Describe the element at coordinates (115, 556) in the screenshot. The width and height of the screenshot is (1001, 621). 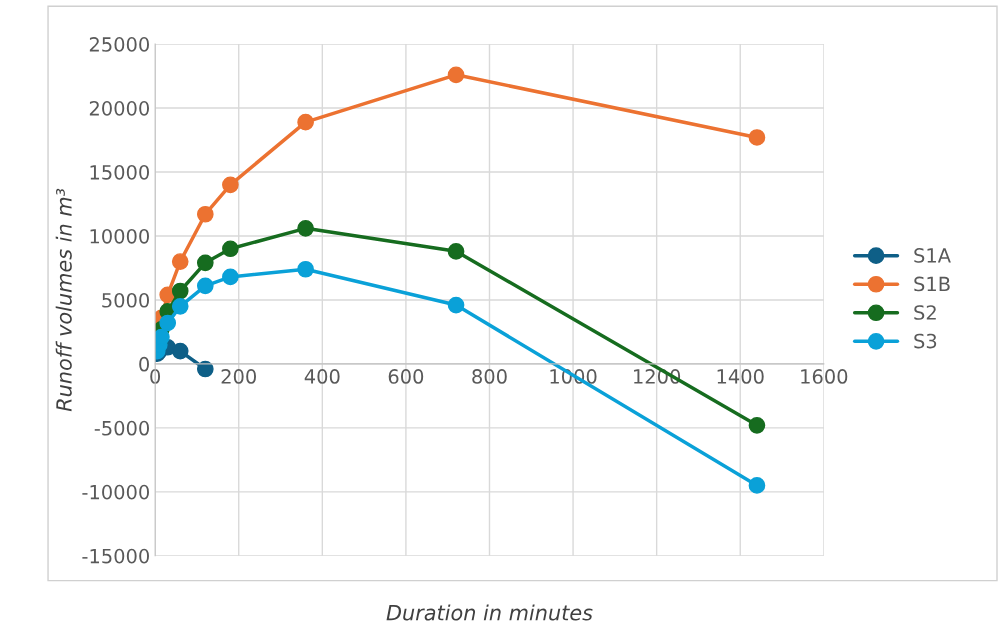
I see `y-tick-label: -15000` at that location.